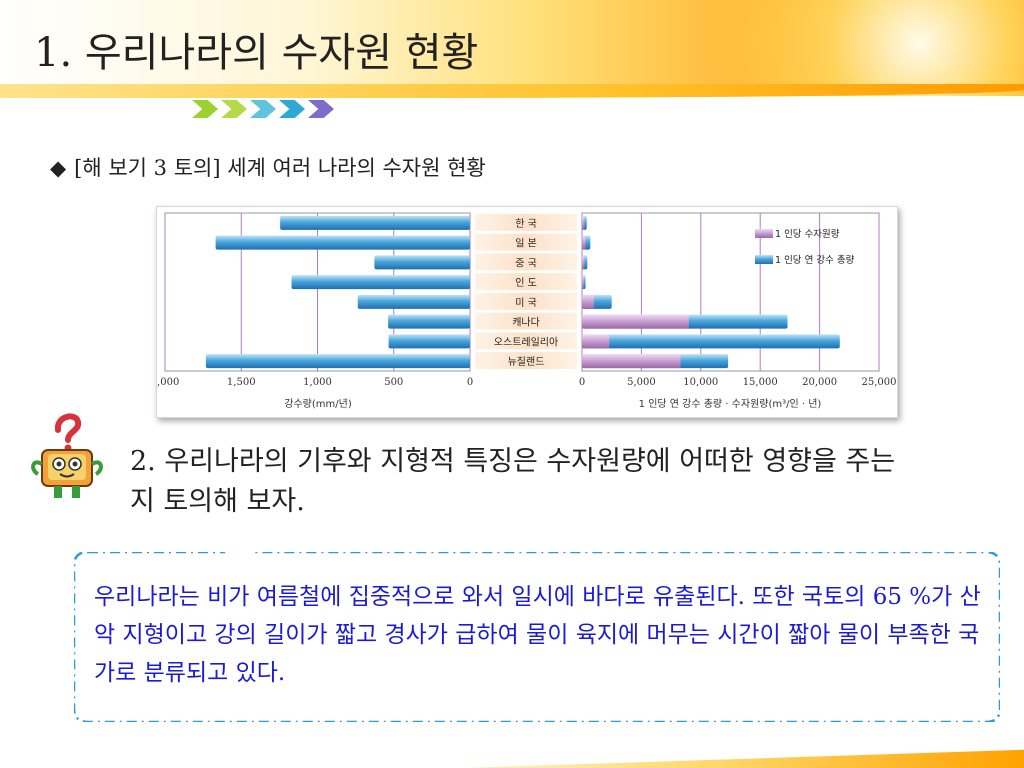 The width and height of the screenshot is (1024, 768). I want to click on left-tick-label: 2,000, so click(168, 382).